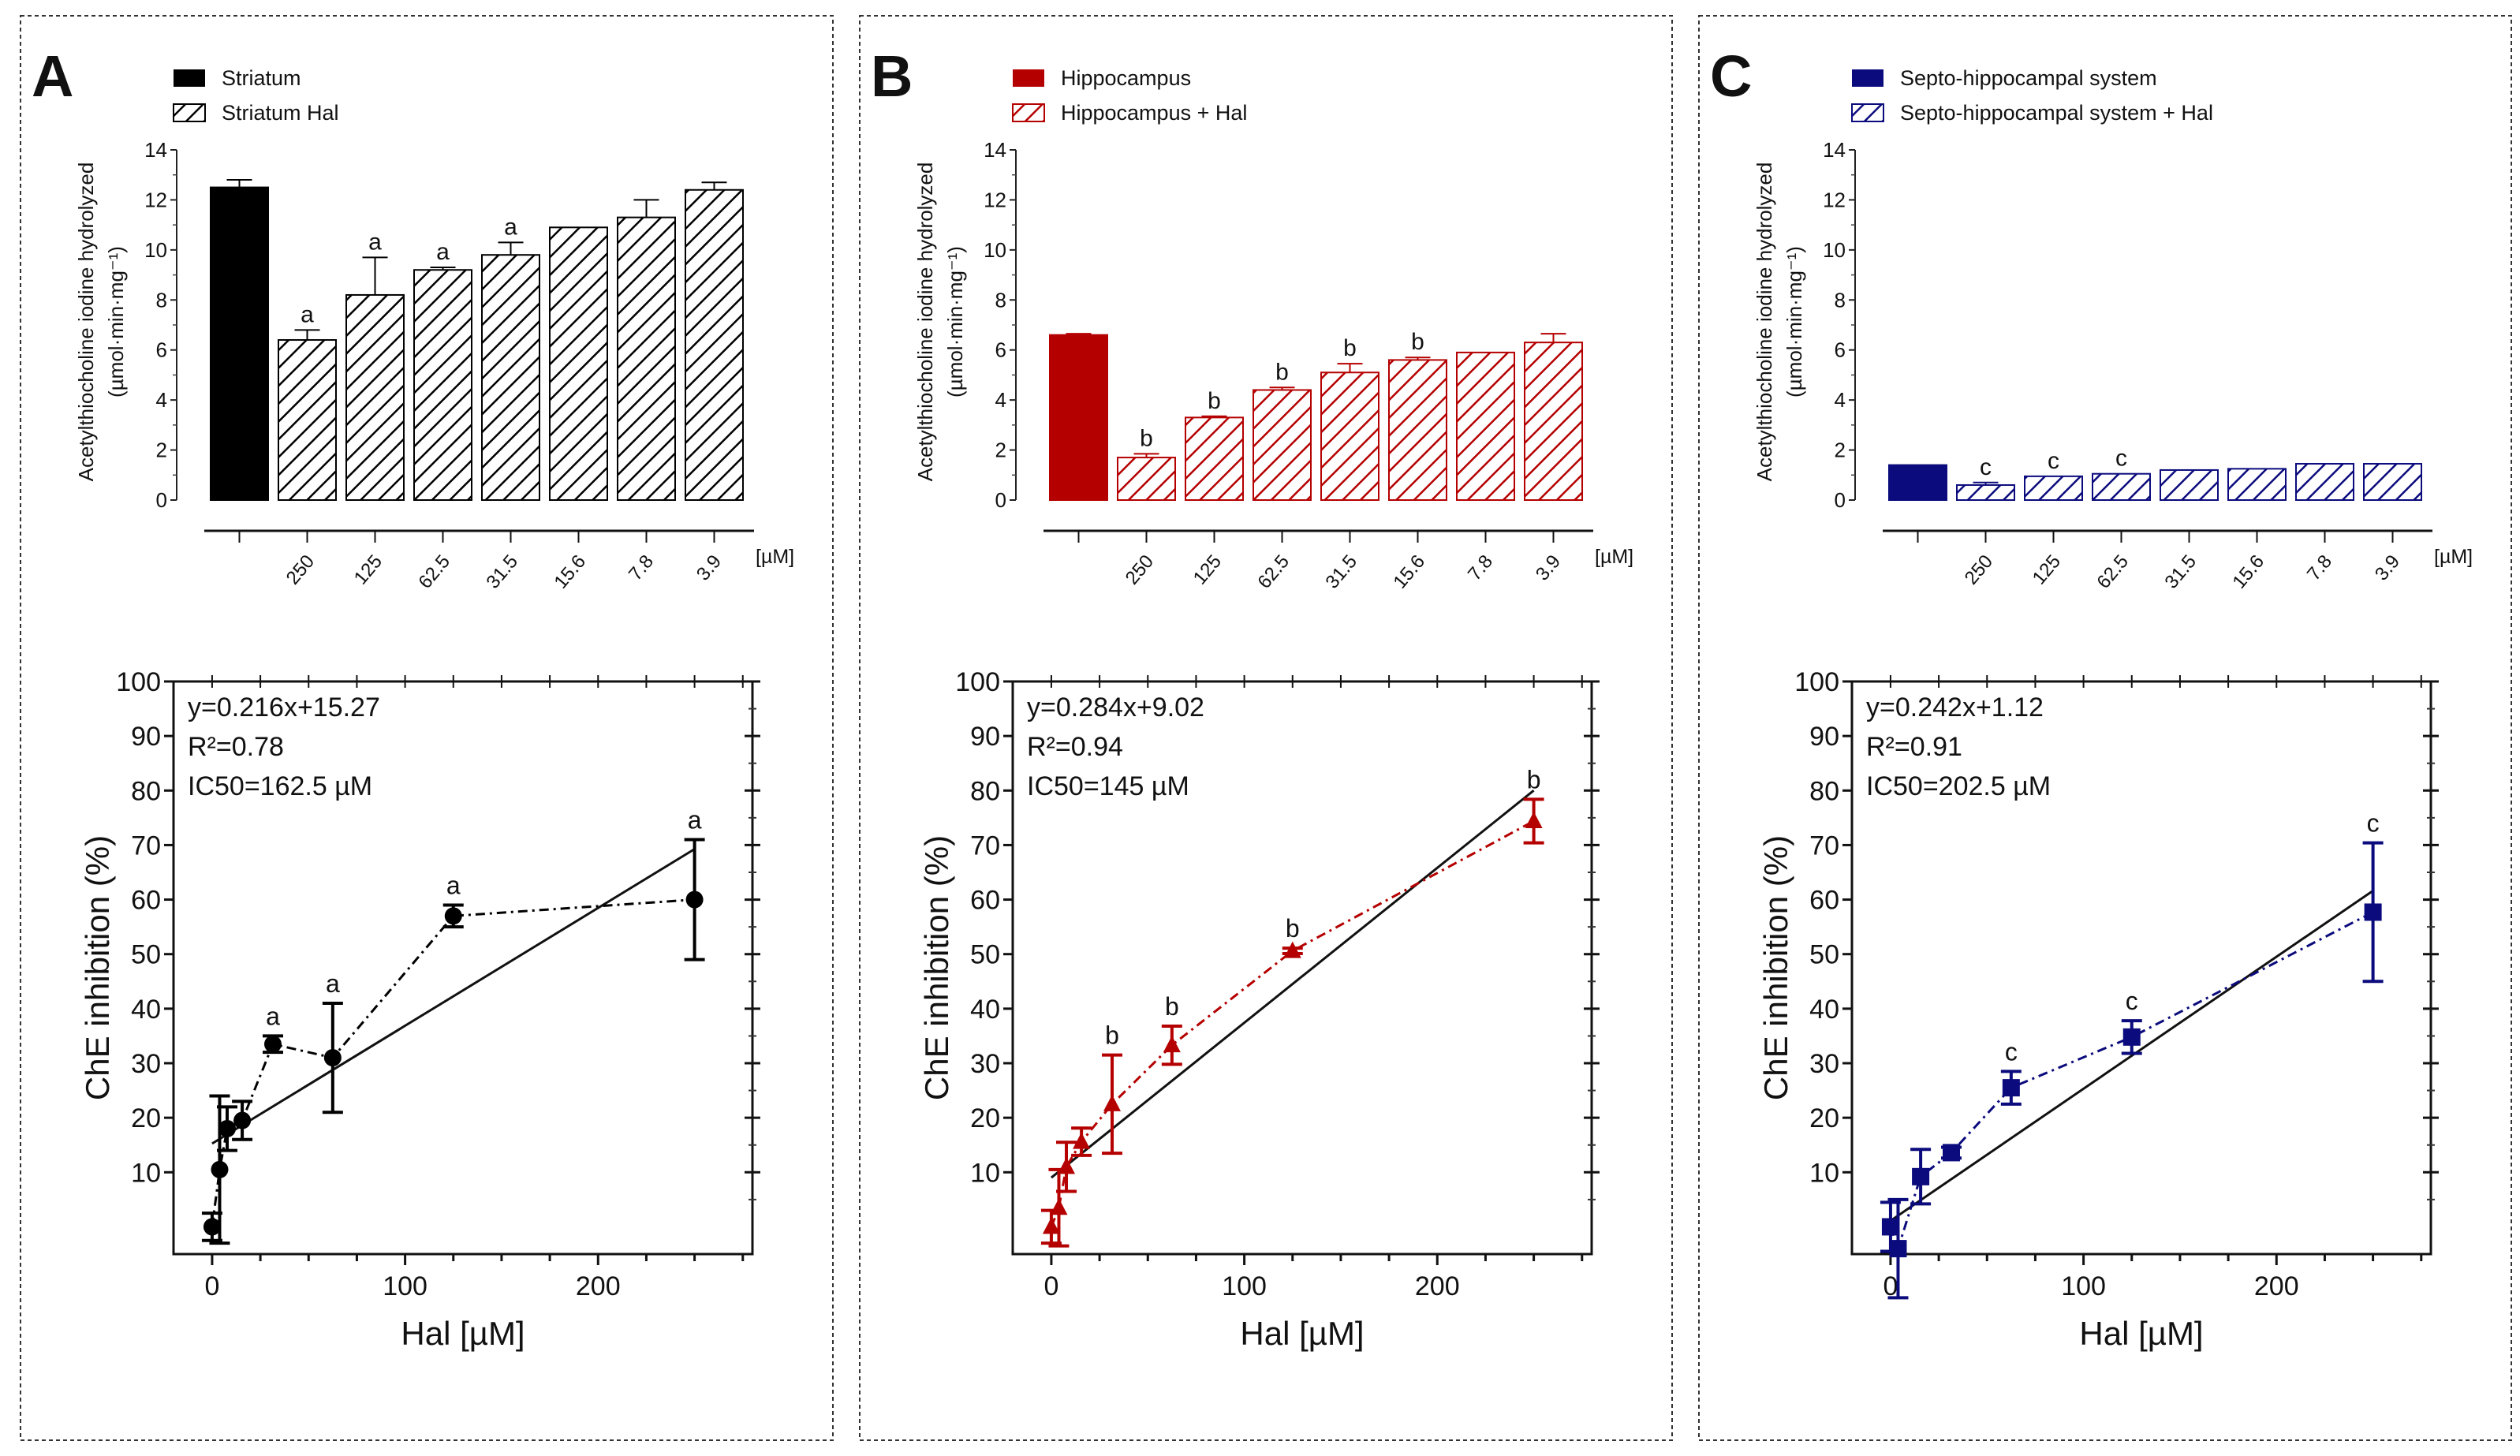 Image resolution: width=2520 pixels, height=1456 pixels. Describe the element at coordinates (2248, 572) in the screenshot. I see `bar-x-tick-label: 15.6` at that location.